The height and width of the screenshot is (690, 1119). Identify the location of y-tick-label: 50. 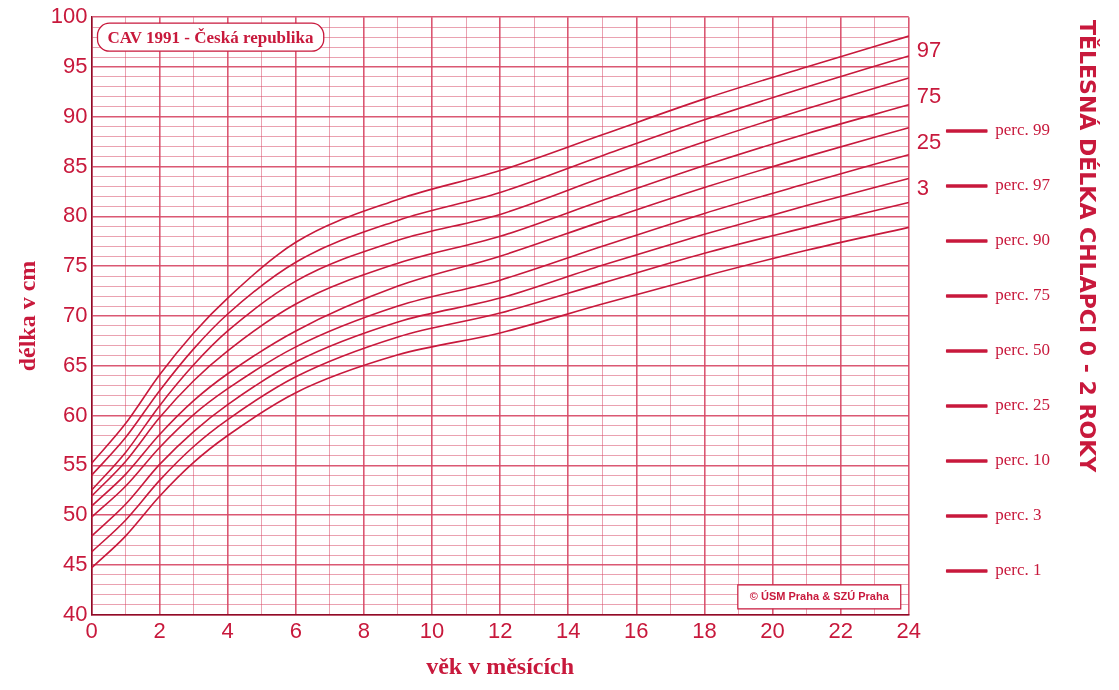
(75, 514).